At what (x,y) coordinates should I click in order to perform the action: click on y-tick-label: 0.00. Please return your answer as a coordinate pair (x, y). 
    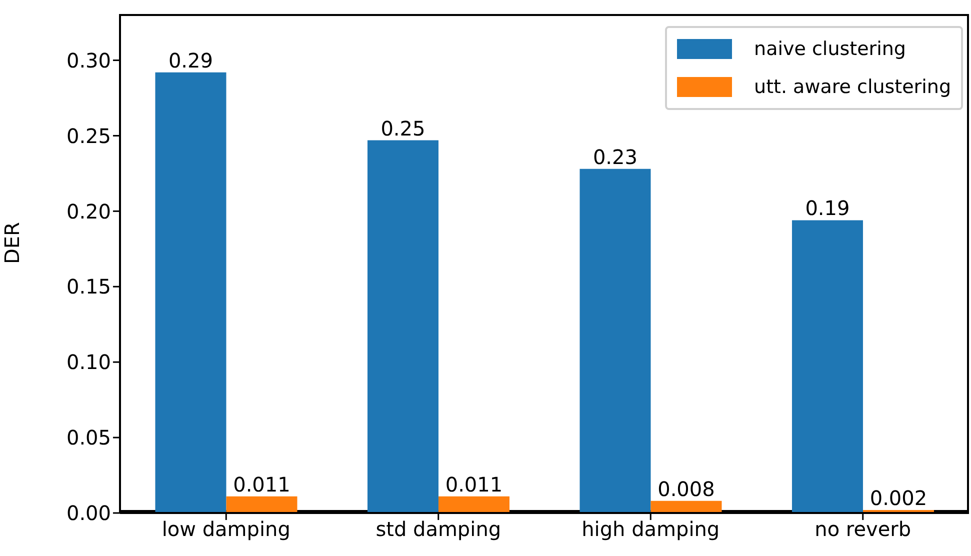
    Looking at the image, I should click on (88, 513).